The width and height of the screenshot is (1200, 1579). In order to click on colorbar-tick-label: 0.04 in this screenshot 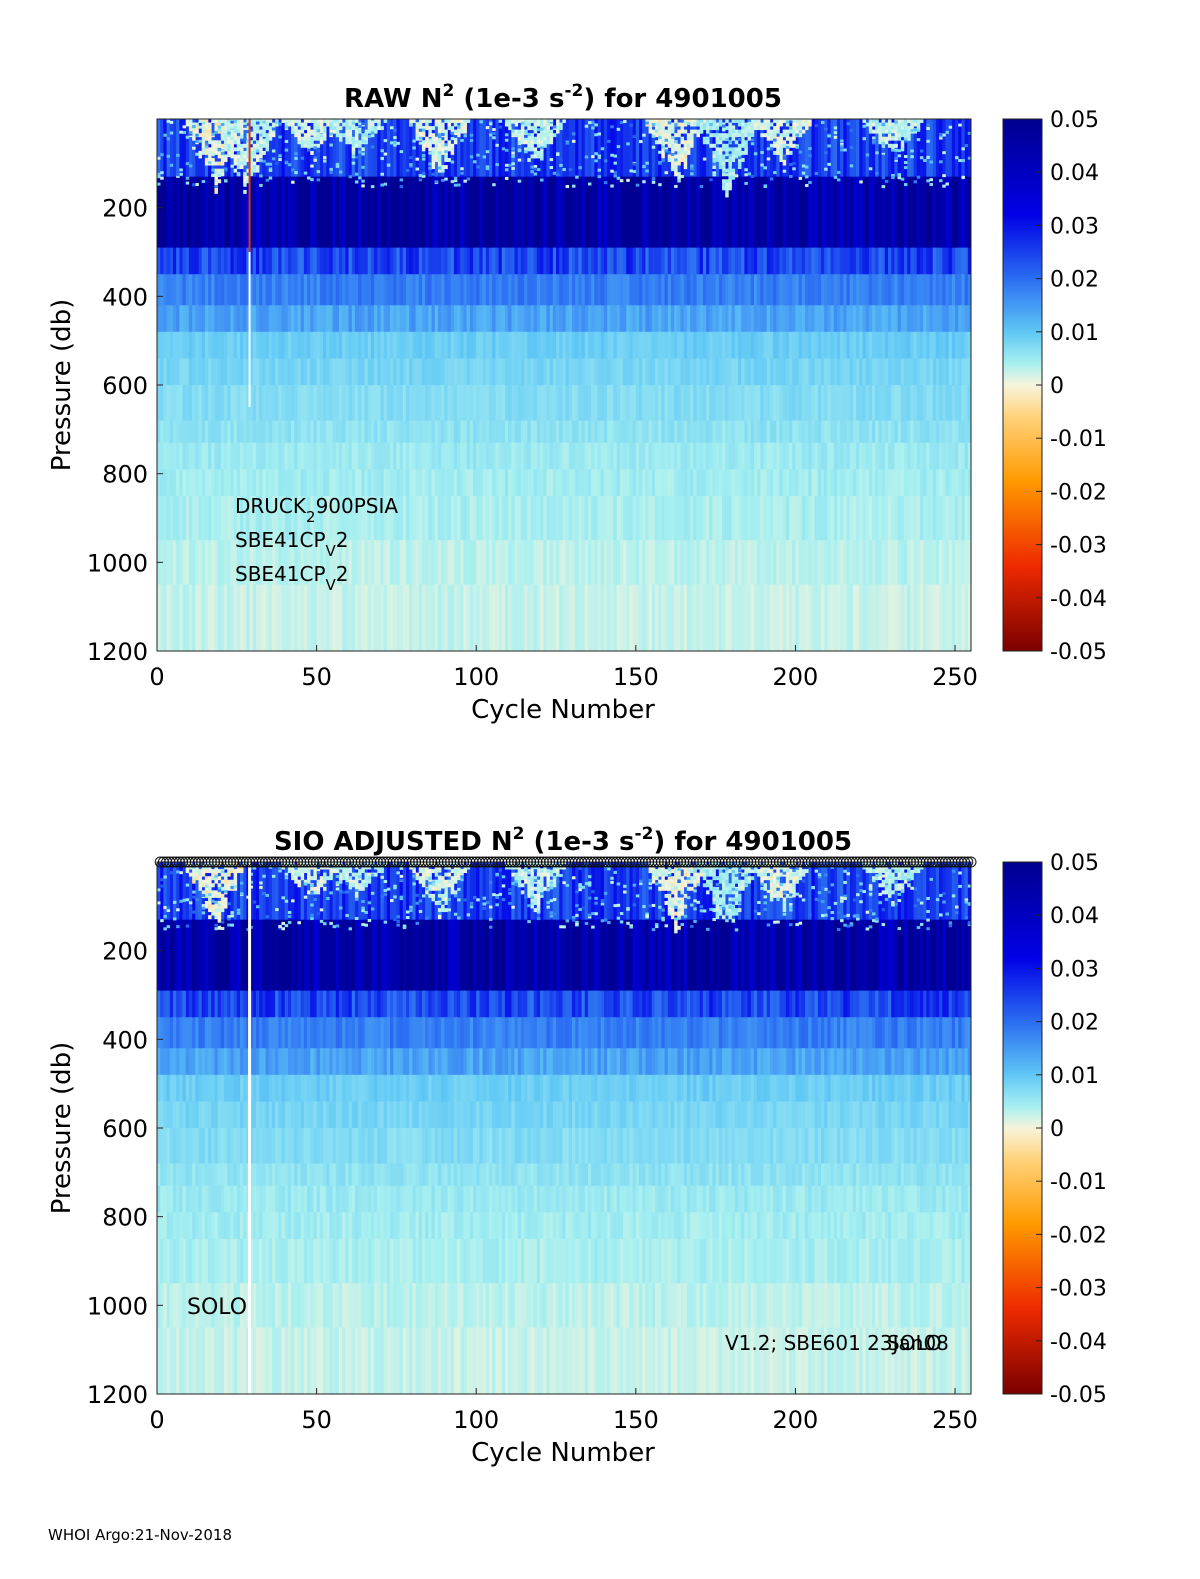, I will do `click(1074, 173)`.